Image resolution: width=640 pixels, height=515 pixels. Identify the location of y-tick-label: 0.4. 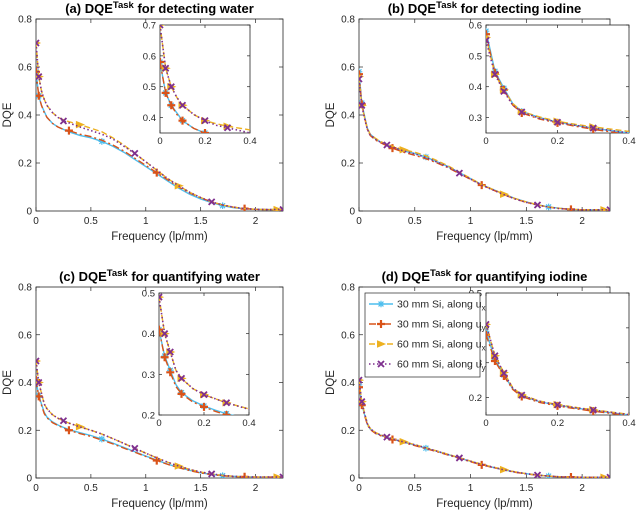
(25, 383).